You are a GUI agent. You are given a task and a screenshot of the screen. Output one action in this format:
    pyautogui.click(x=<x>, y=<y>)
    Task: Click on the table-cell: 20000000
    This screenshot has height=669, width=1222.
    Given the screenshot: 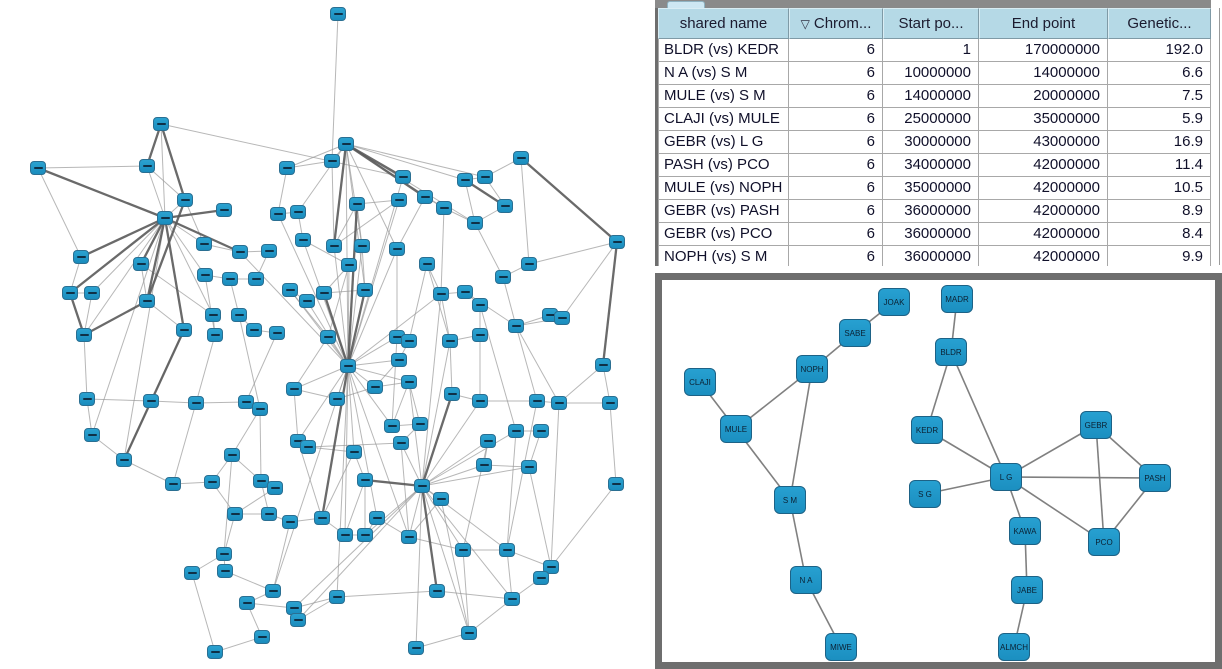 What is the action you would take?
    pyautogui.click(x=1043, y=96)
    